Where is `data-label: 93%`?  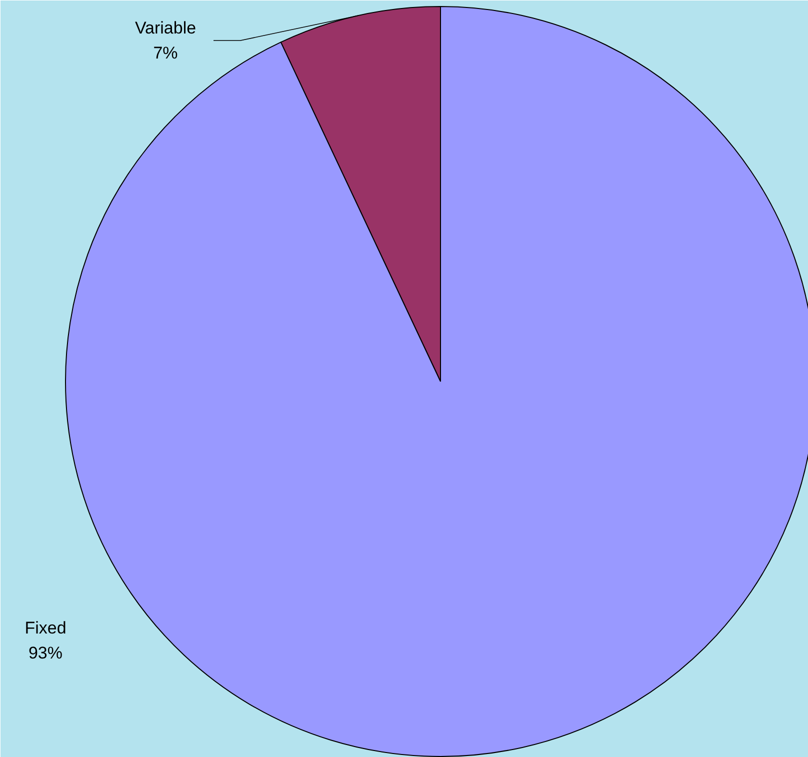 data-label: 93% is located at coordinates (45, 652).